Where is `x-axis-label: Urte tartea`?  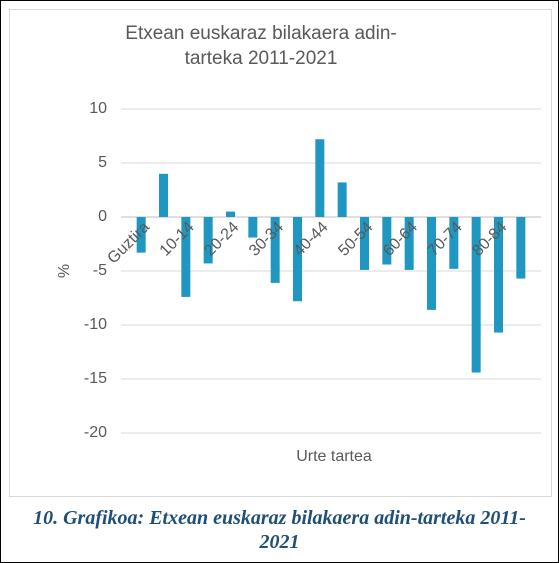
x-axis-label: Urte tartea is located at coordinates (334, 456).